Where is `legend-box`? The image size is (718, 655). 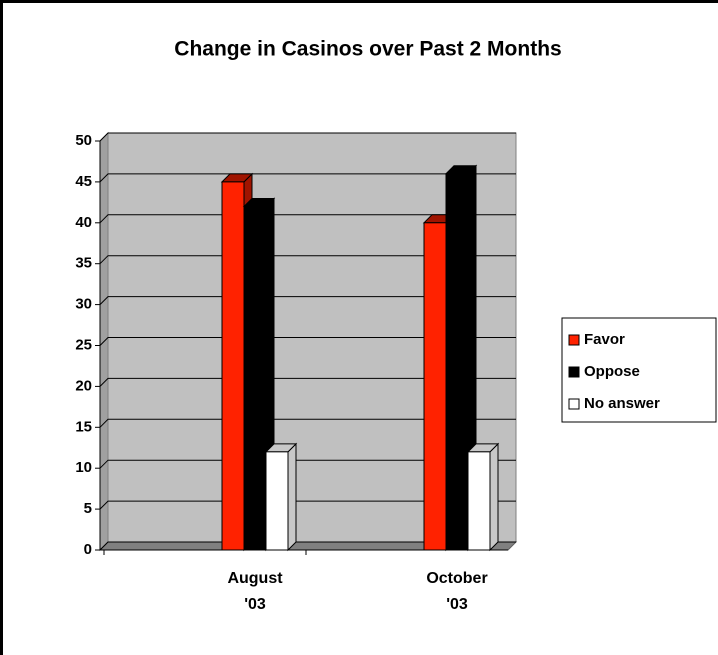 legend-box is located at coordinates (639, 370).